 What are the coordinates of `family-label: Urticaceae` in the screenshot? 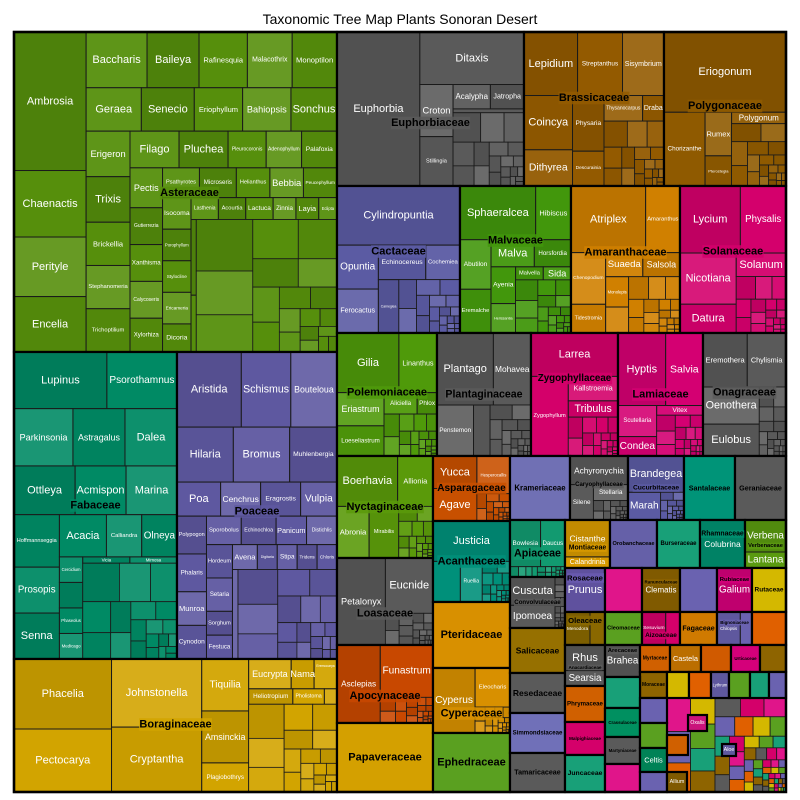 It's located at (745, 658).